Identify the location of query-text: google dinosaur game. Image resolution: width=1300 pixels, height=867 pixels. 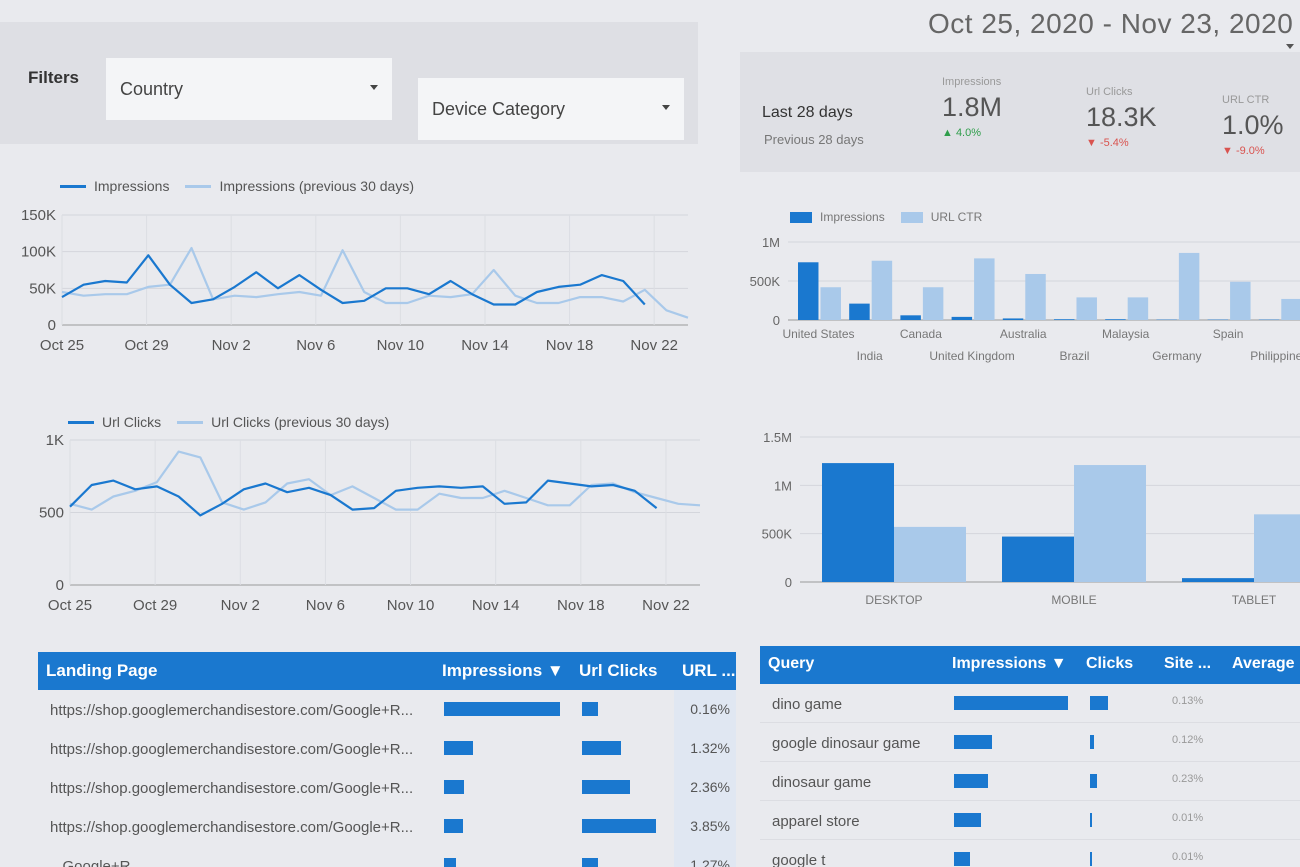
(846, 743).